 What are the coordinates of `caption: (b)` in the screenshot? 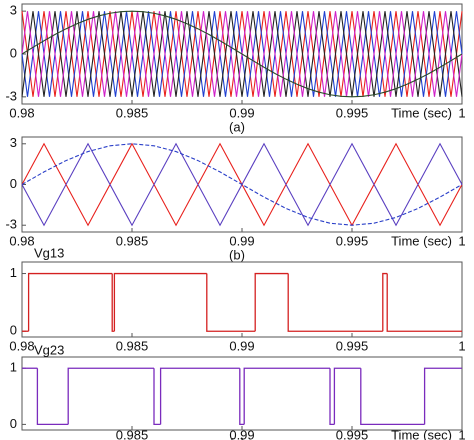 It's located at (237, 254).